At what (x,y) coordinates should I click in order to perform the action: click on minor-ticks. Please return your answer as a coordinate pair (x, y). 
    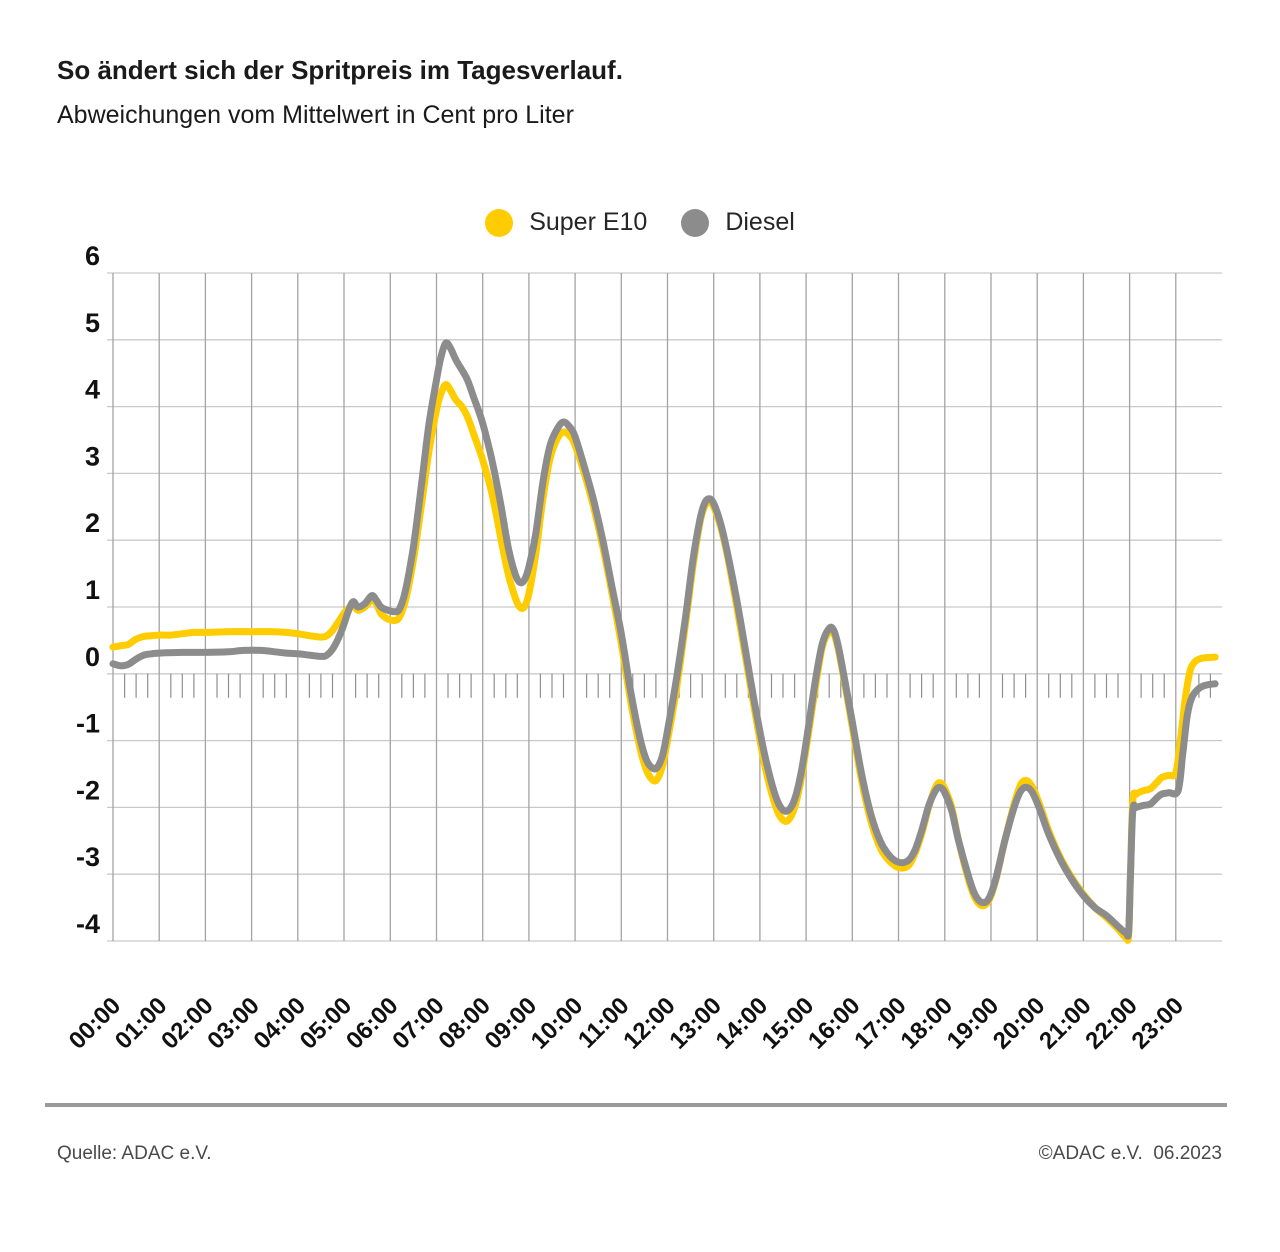
    Looking at the image, I should click on (667, 685).